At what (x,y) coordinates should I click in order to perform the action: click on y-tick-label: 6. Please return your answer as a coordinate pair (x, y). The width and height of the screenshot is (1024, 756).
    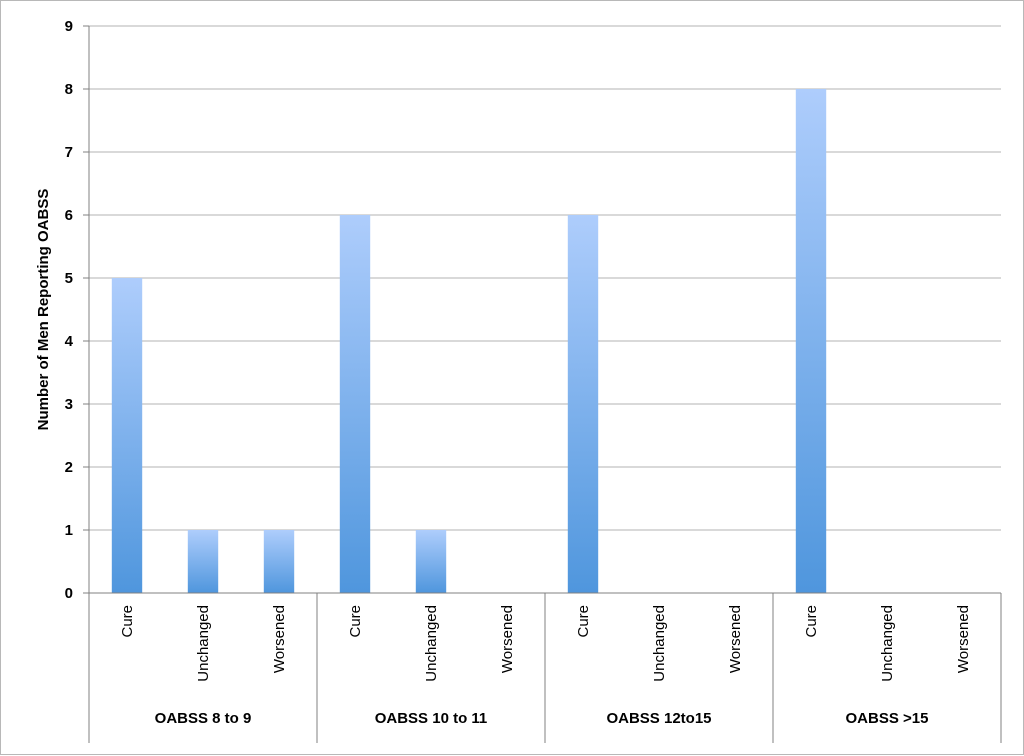
    Looking at the image, I should click on (69, 215).